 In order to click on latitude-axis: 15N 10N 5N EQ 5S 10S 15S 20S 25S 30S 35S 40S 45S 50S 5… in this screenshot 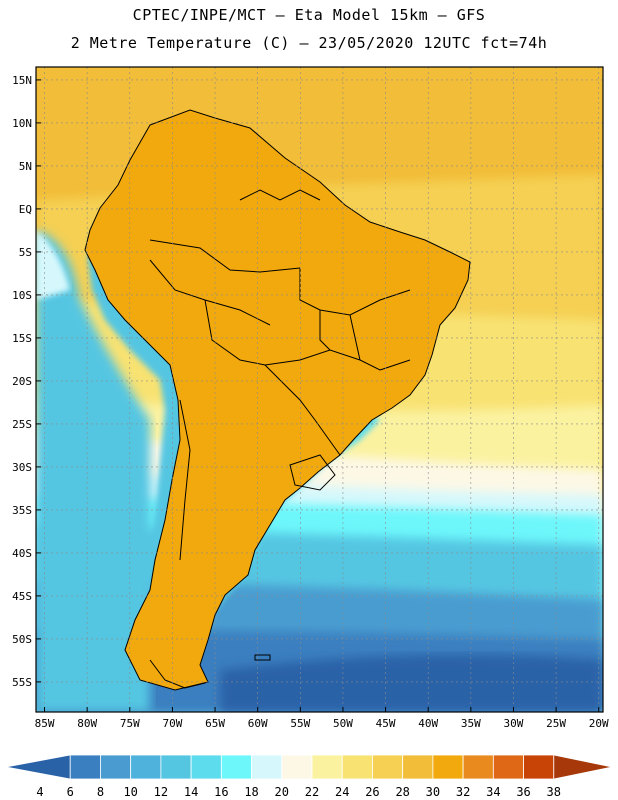, I will do `click(26, 381)`.